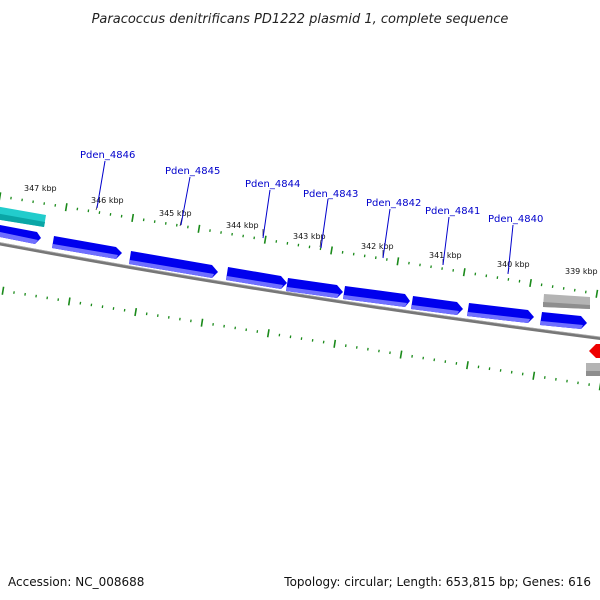  I want to click on scale-label-344-kbp: 344 kbp, so click(242, 225).